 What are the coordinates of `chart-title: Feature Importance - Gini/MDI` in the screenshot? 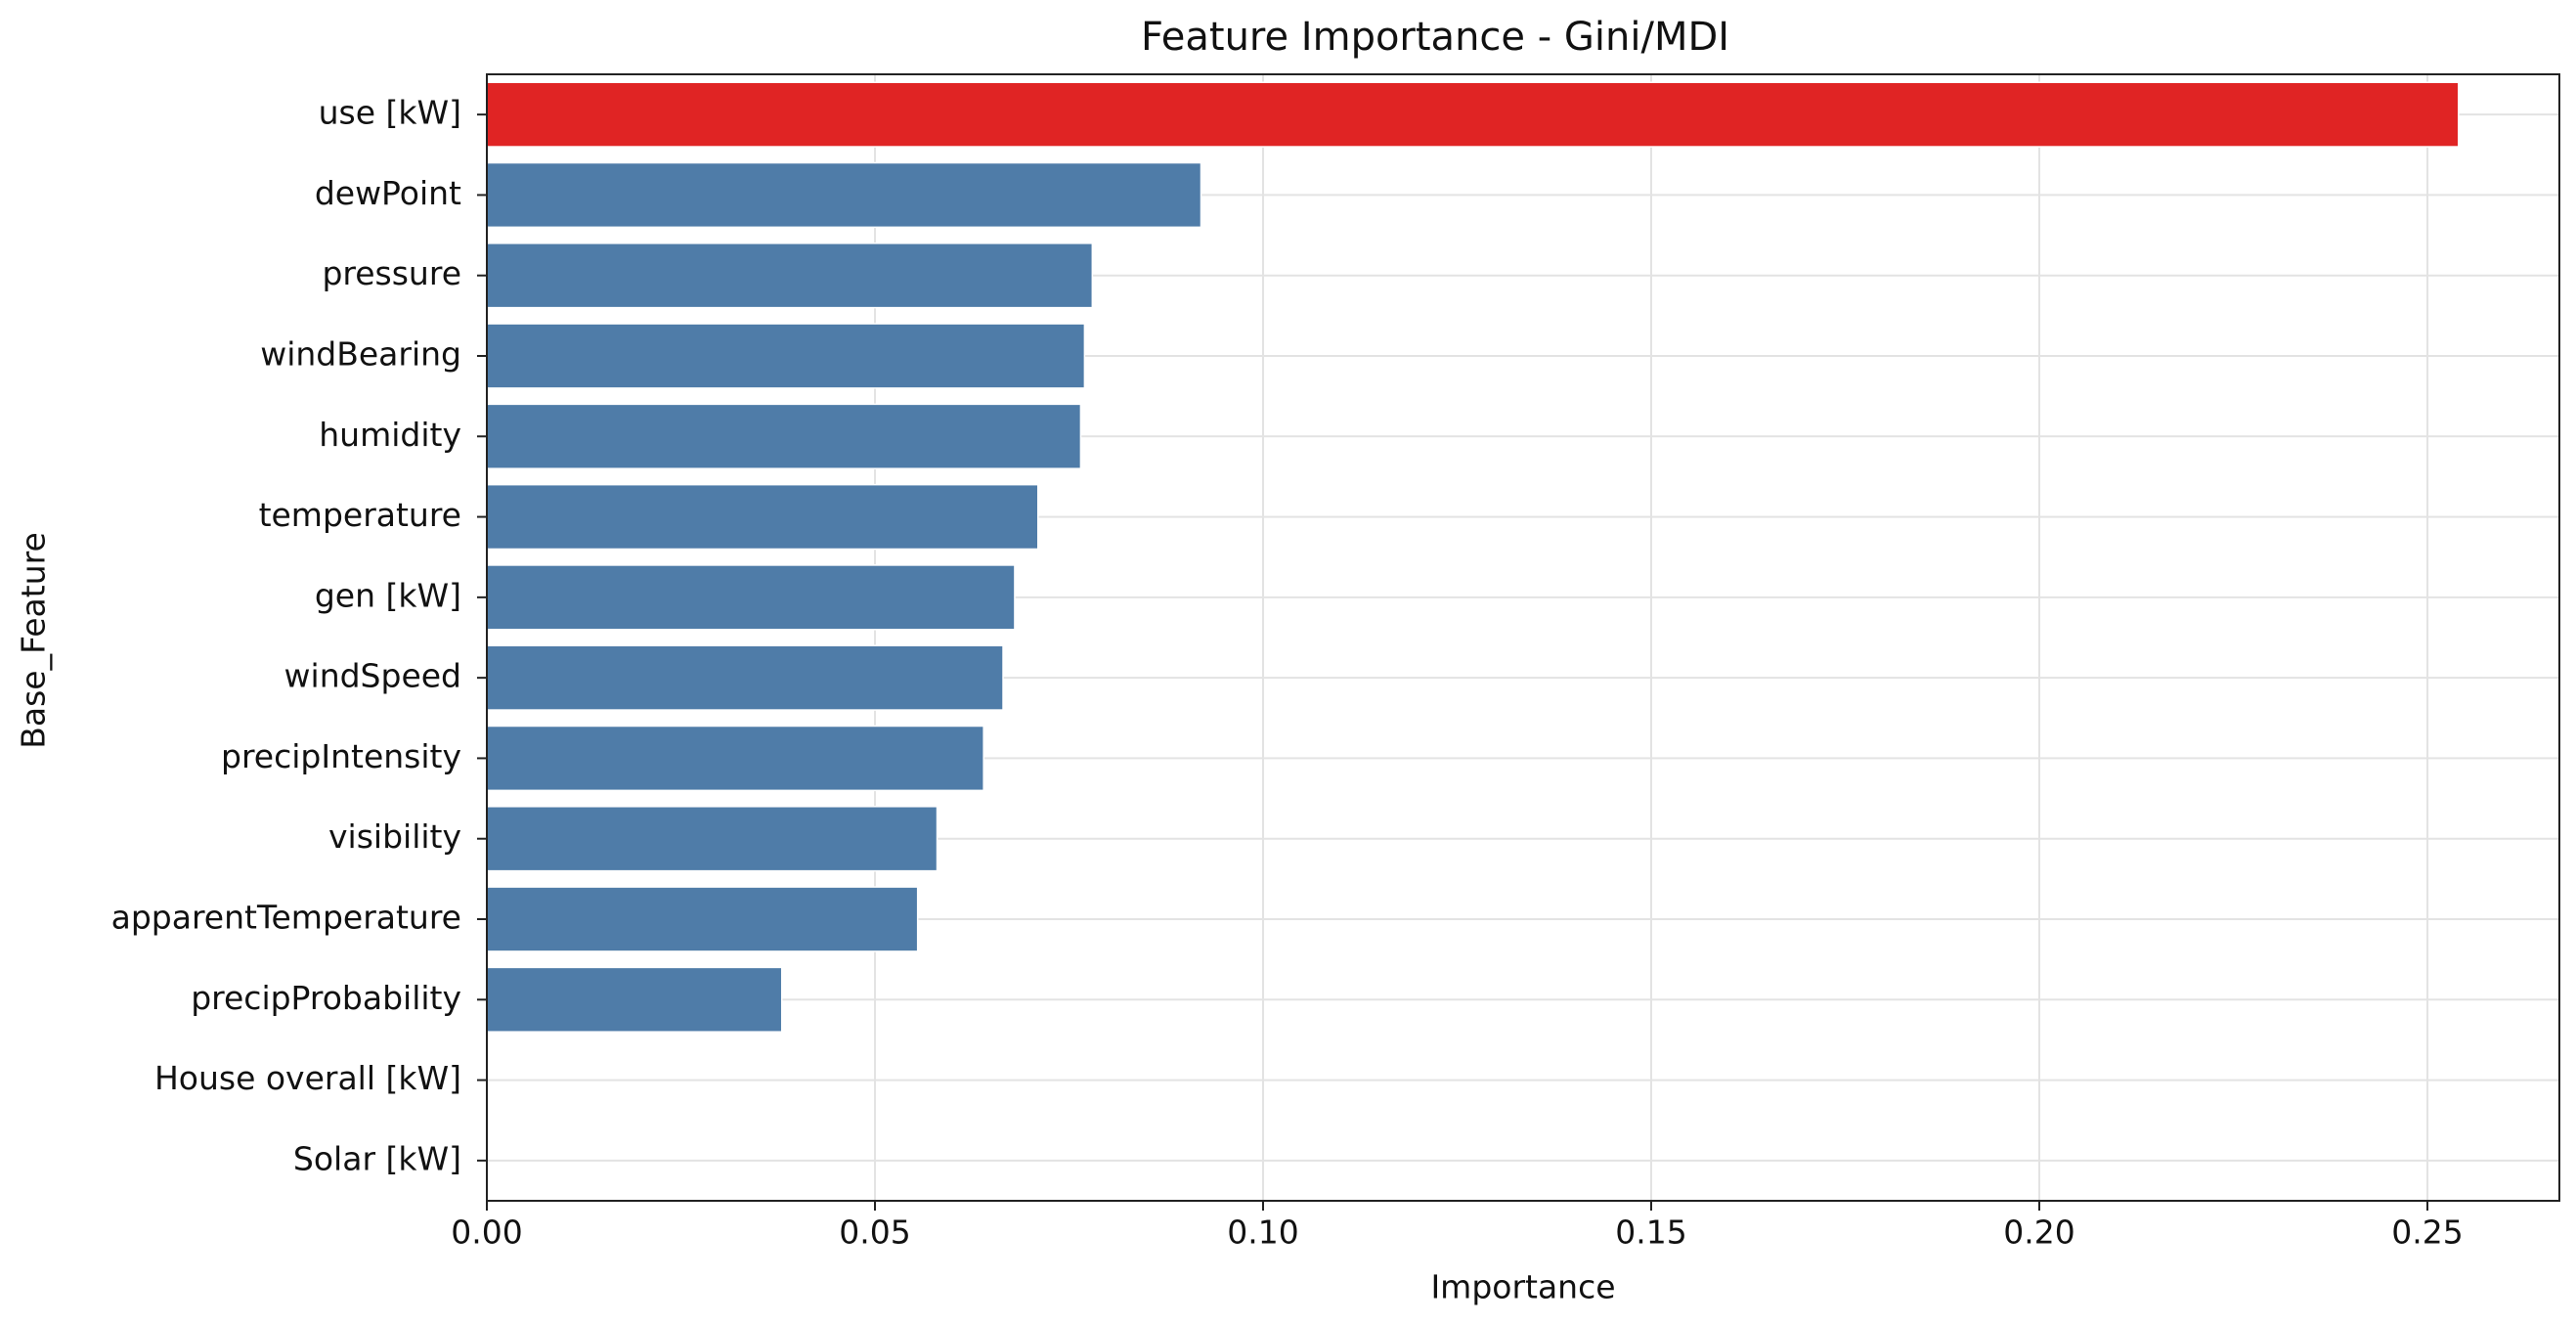 It's located at (1435, 37).